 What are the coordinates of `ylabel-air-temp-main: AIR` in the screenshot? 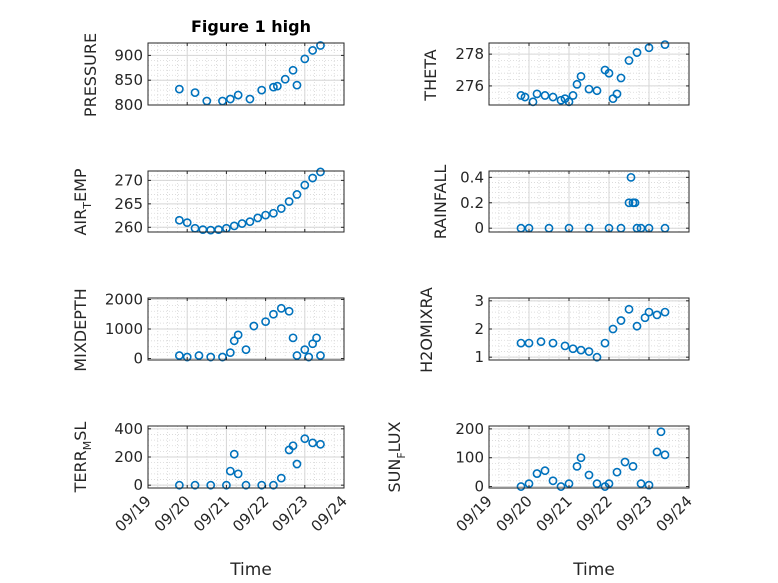 It's located at (80, 222).